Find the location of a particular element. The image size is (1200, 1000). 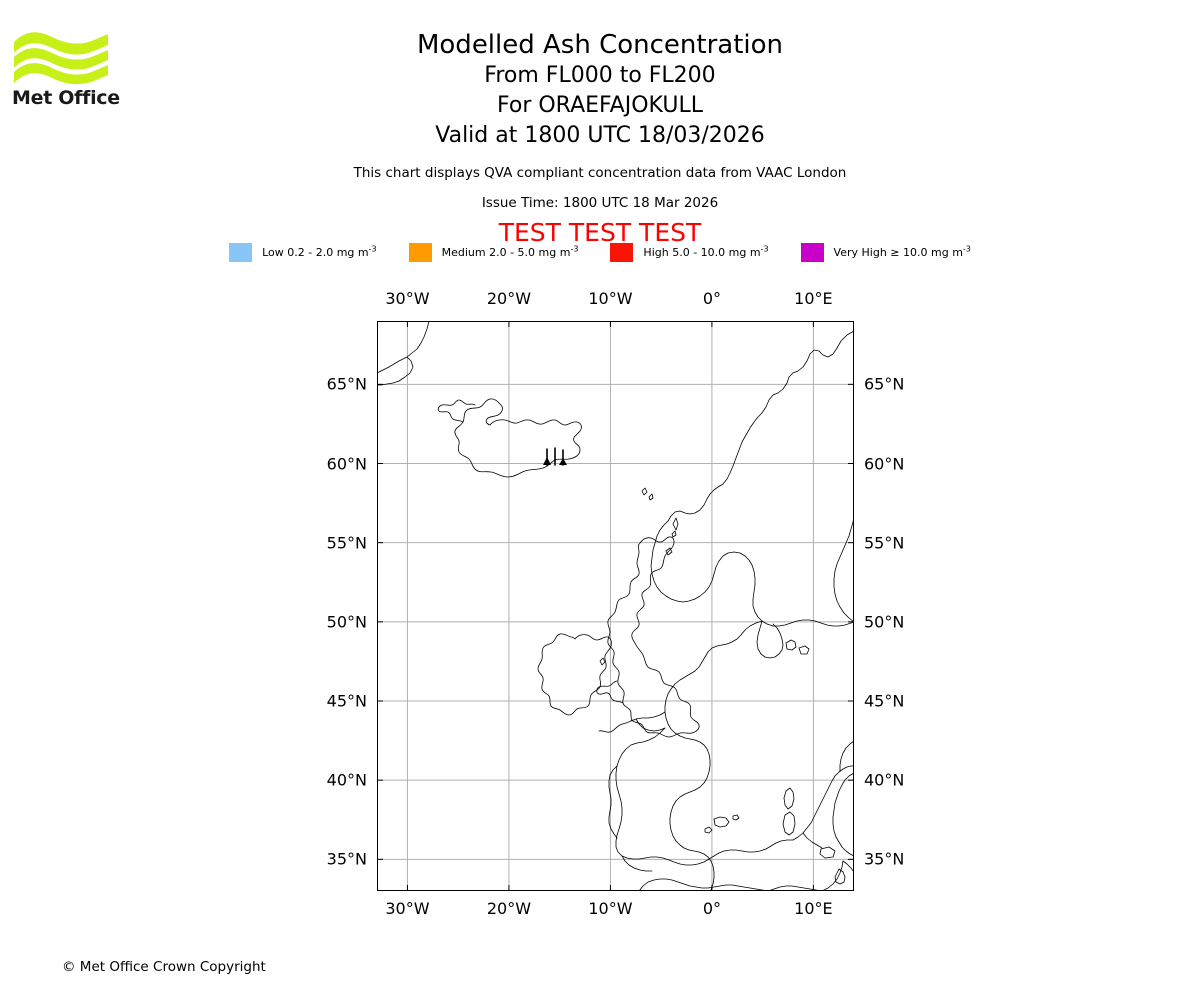

test-banner: TEST TEST TEST is located at coordinates (600, 232).